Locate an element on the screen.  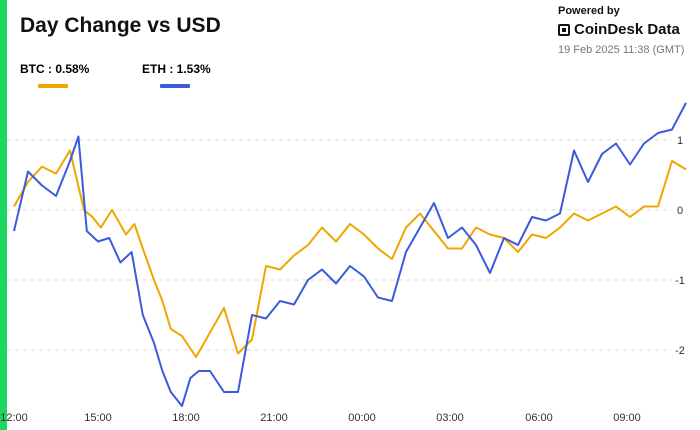
timestamp: 19 Feb 2025 11:38 (GMT) is located at coordinates (621, 50).